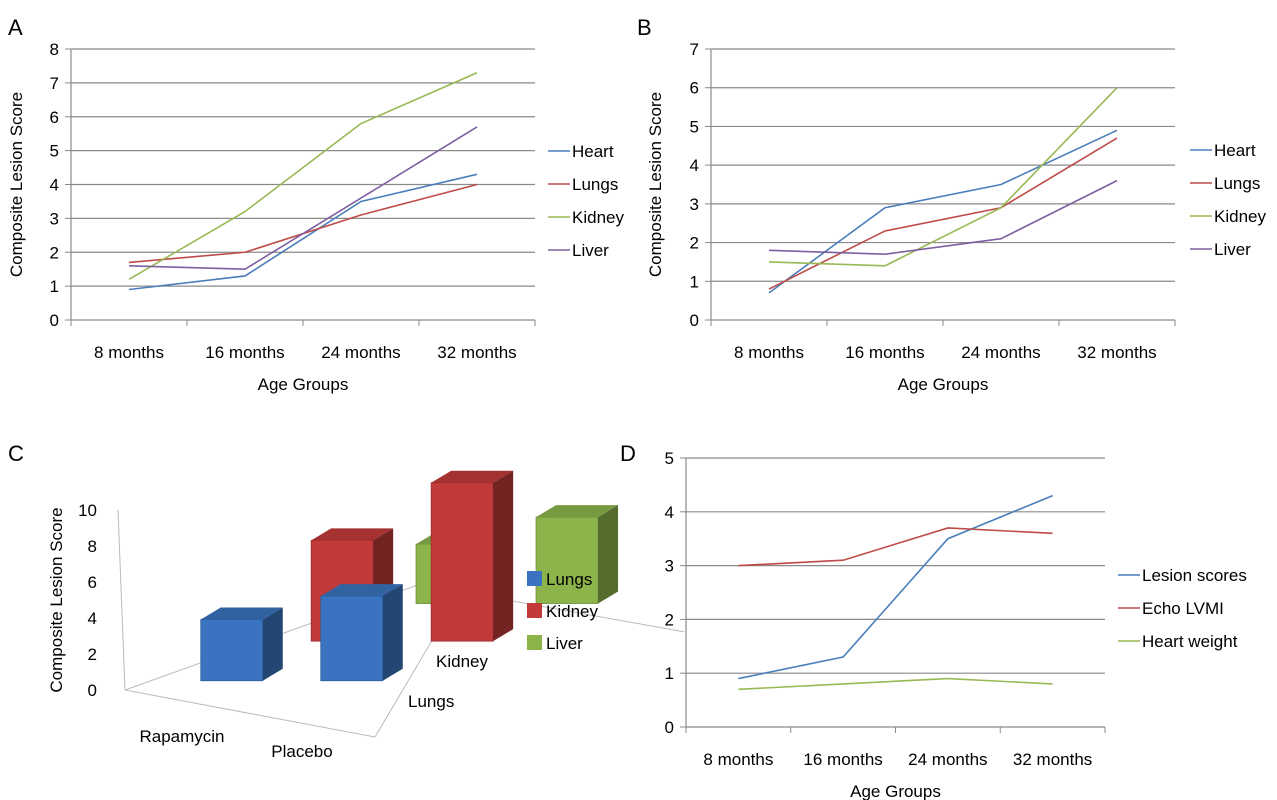 This screenshot has width=1277, height=800. I want to click on x-tick-label: Placebo, so click(301, 751).